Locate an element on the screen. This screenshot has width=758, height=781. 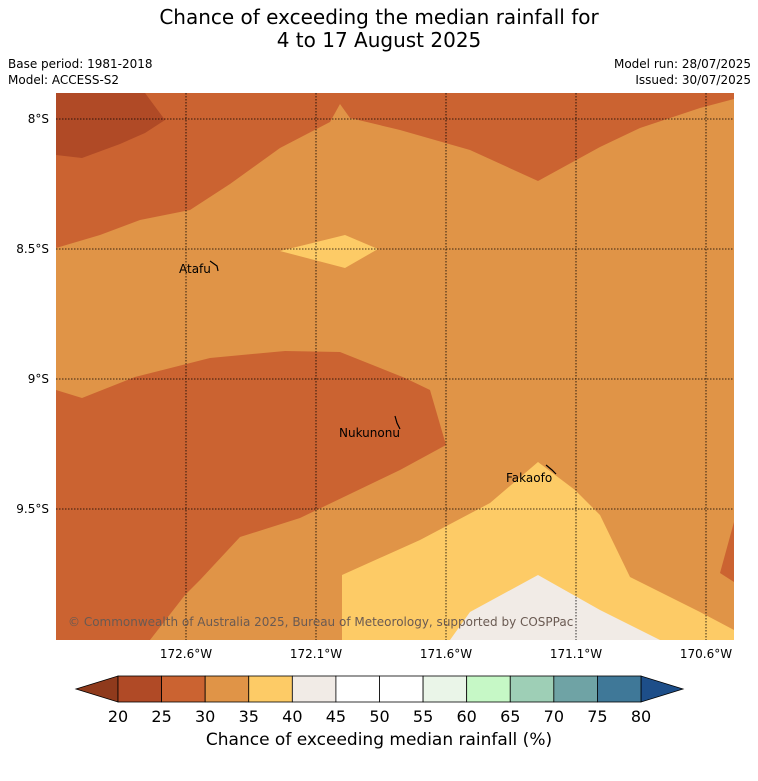
title-line-2: 4 to 17 August 2025 is located at coordinates (379, 40).